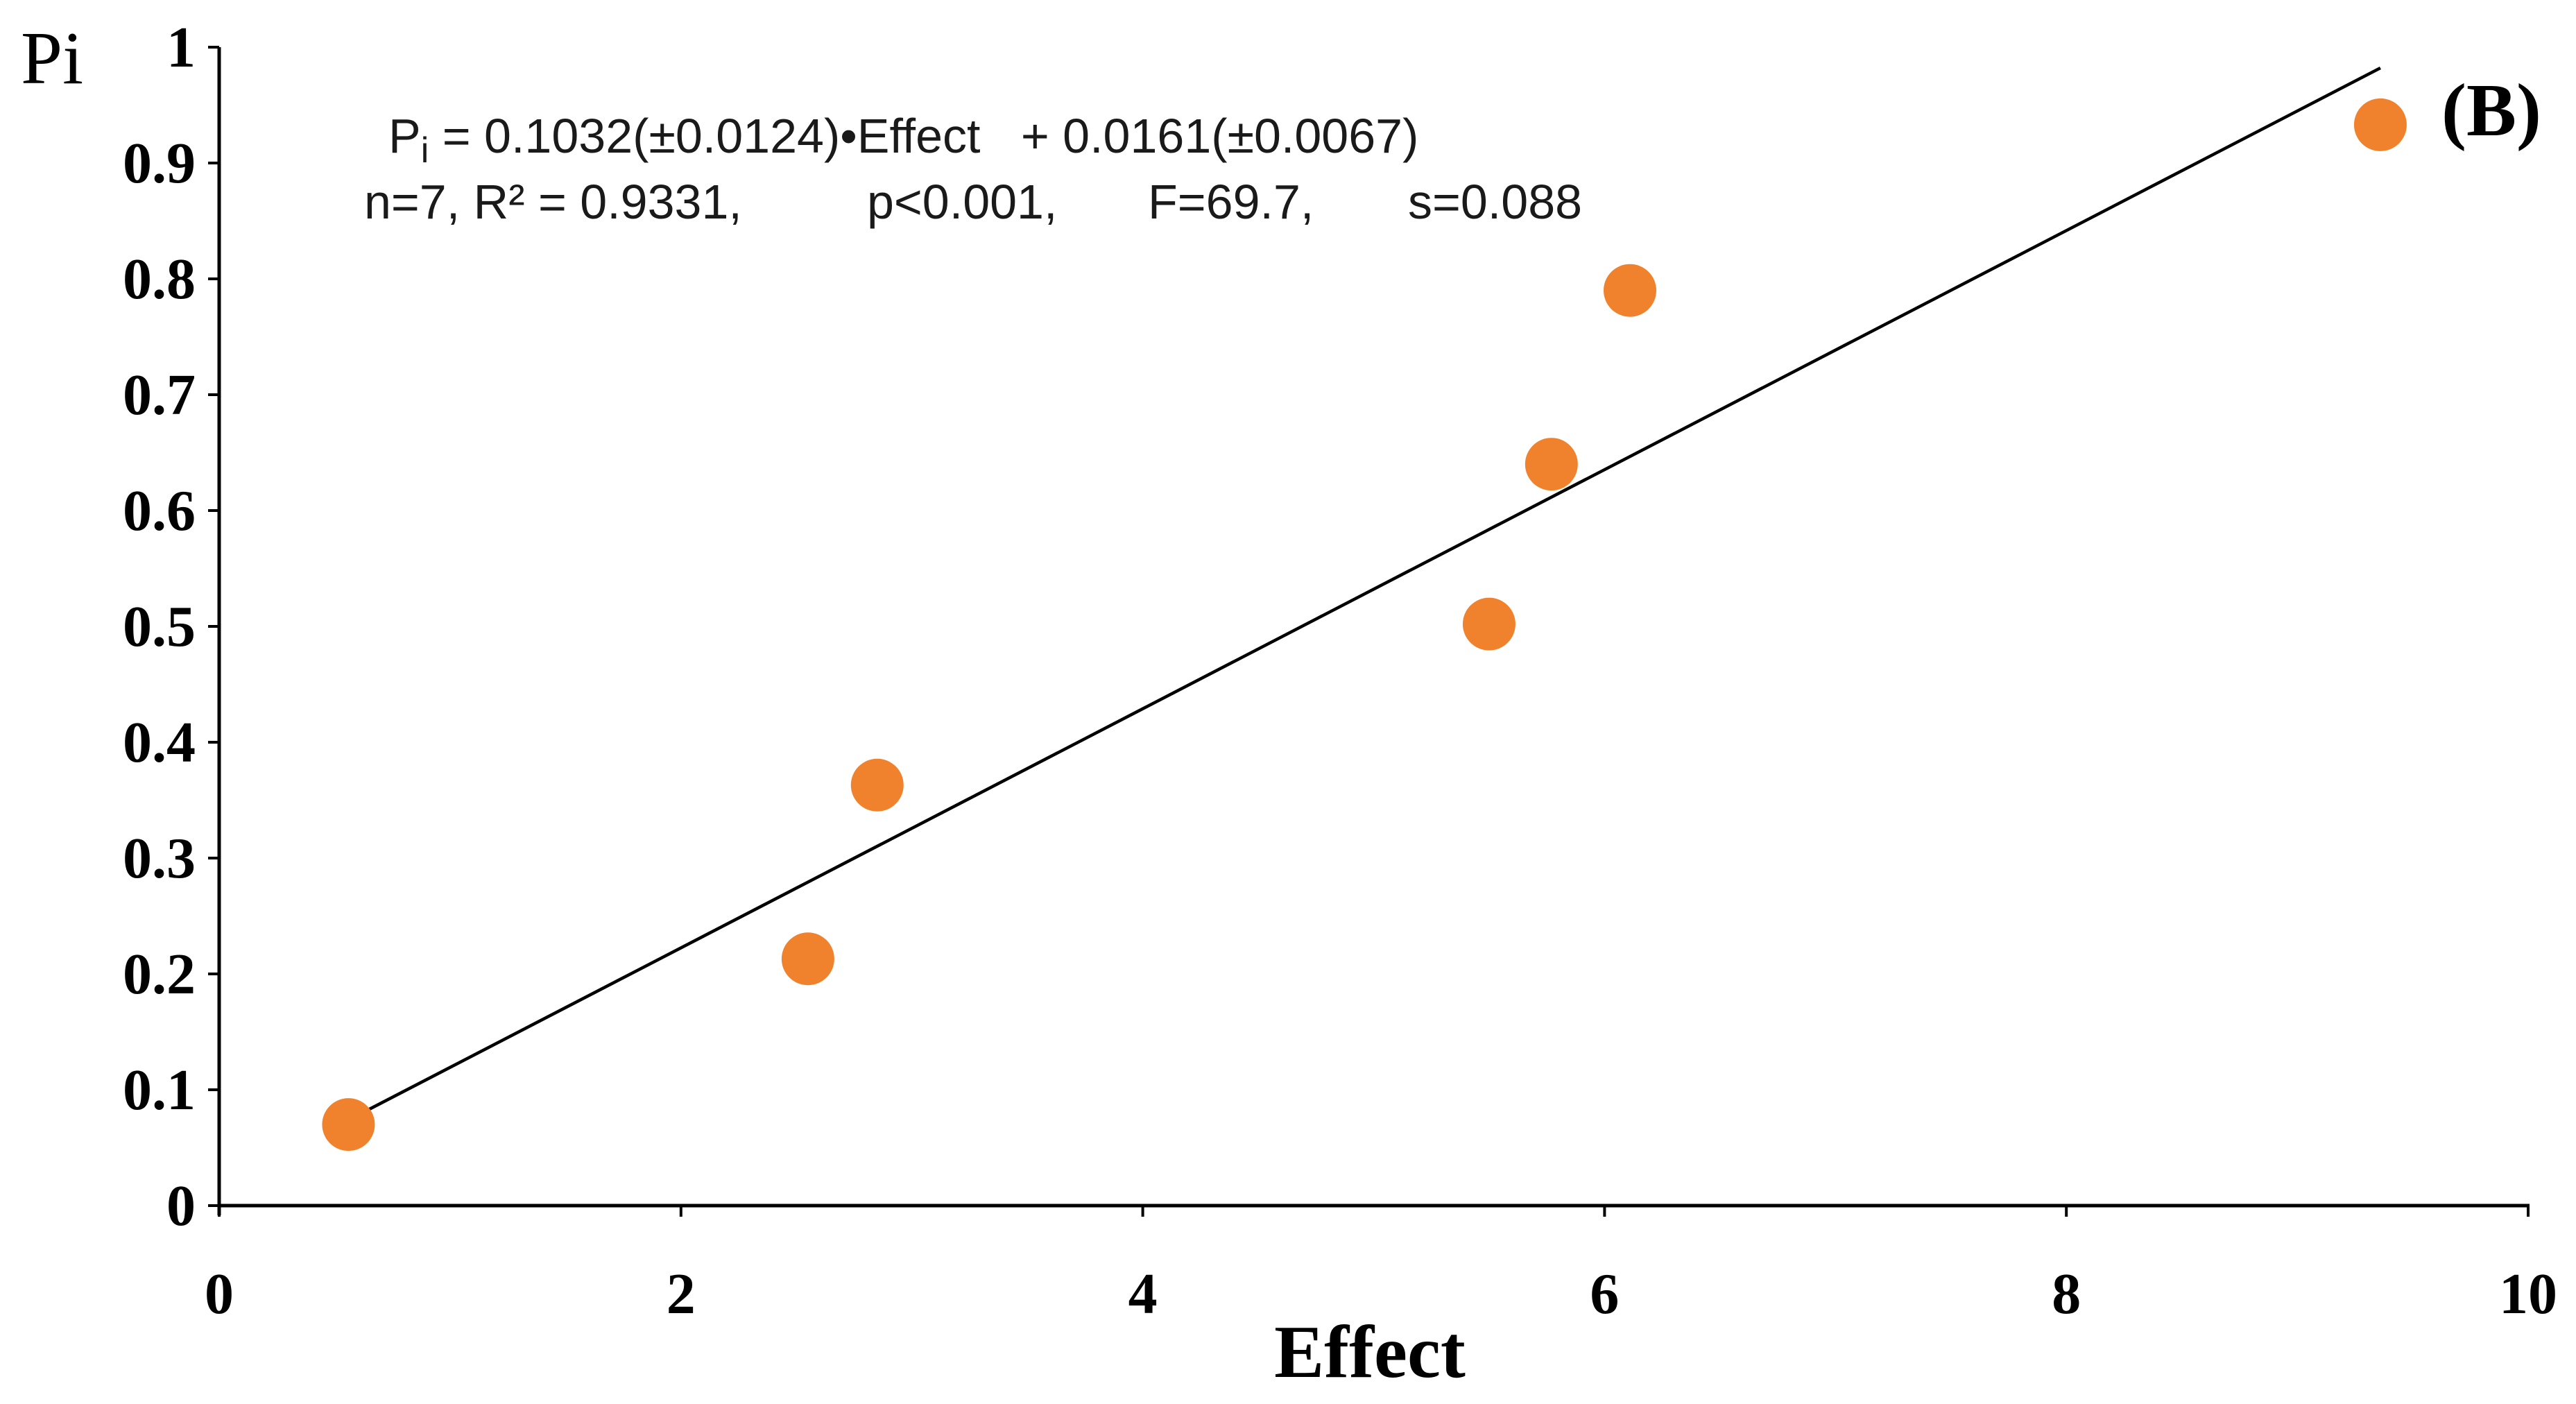  What do you see at coordinates (962, 202) in the screenshot?
I see `stats-p: p<0.001,` at bounding box center [962, 202].